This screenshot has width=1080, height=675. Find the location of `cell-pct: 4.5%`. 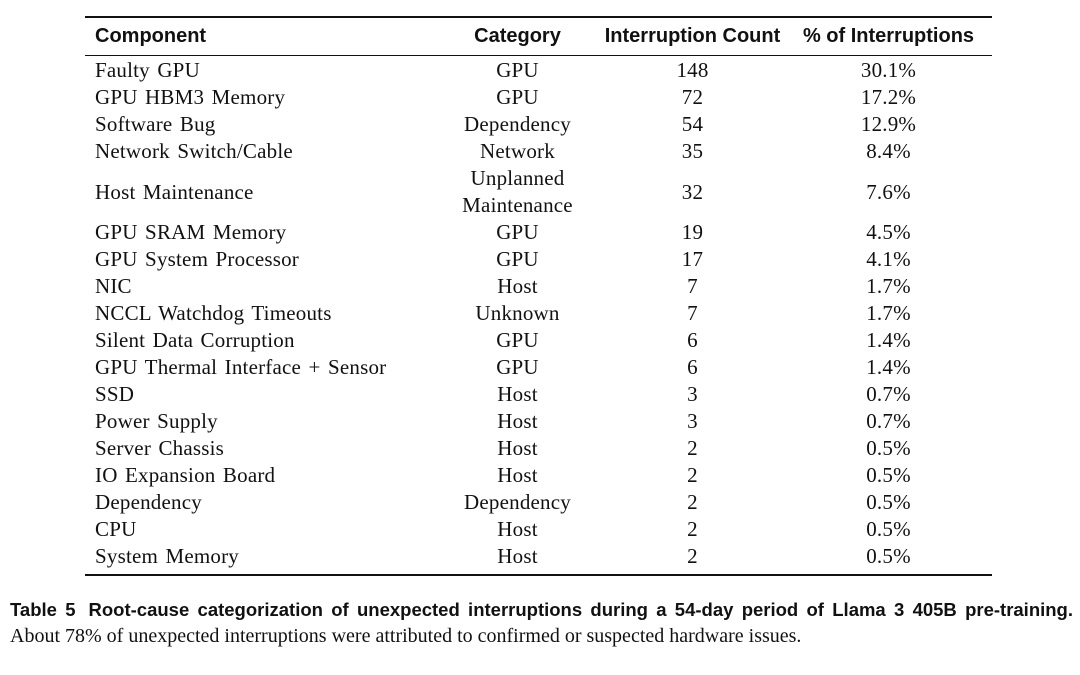

cell-pct: 4.5% is located at coordinates (888, 232).